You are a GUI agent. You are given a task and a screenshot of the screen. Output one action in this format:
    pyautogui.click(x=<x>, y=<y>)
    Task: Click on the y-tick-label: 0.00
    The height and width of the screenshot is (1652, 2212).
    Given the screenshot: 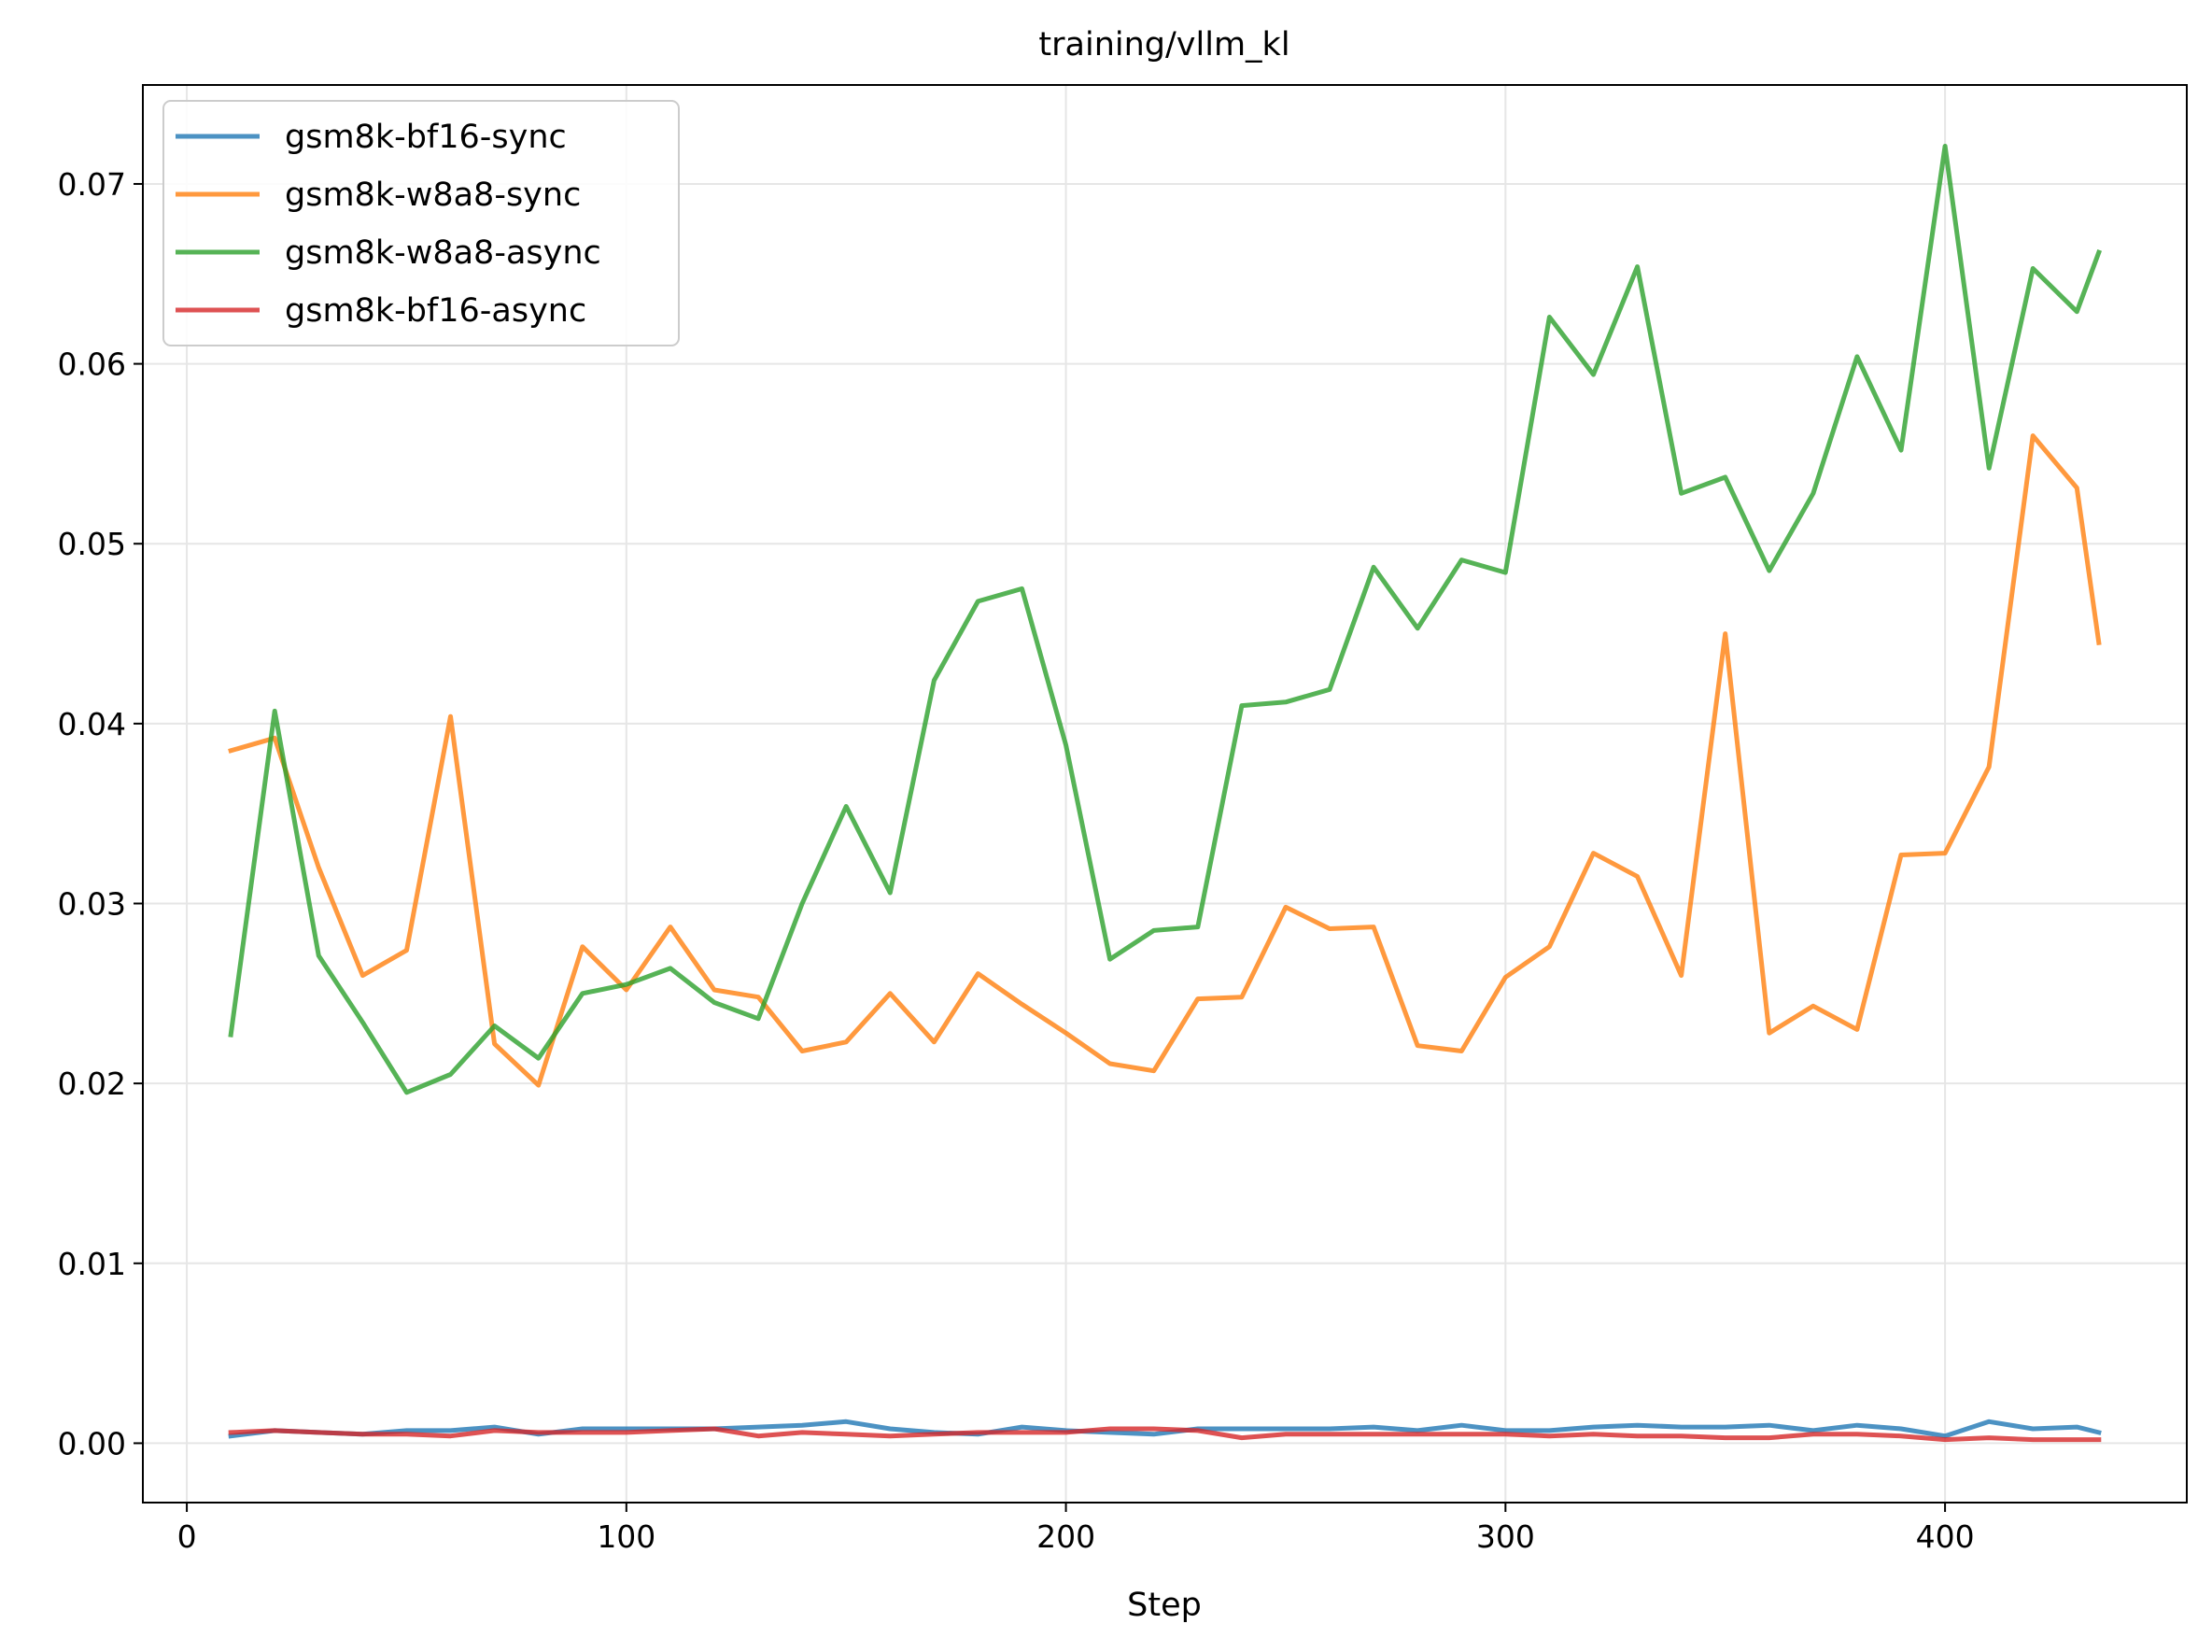 What is the action you would take?
    pyautogui.click(x=92, y=1443)
    